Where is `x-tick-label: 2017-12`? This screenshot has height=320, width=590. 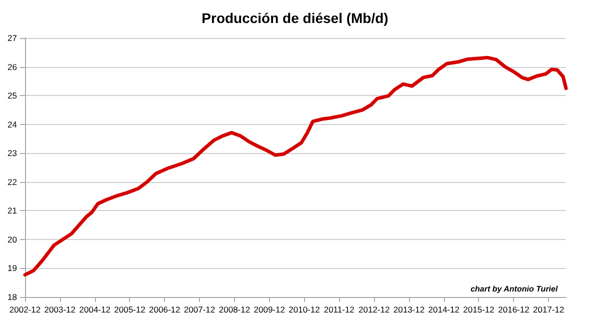 x-tick-label: 2017-12 is located at coordinates (548, 309).